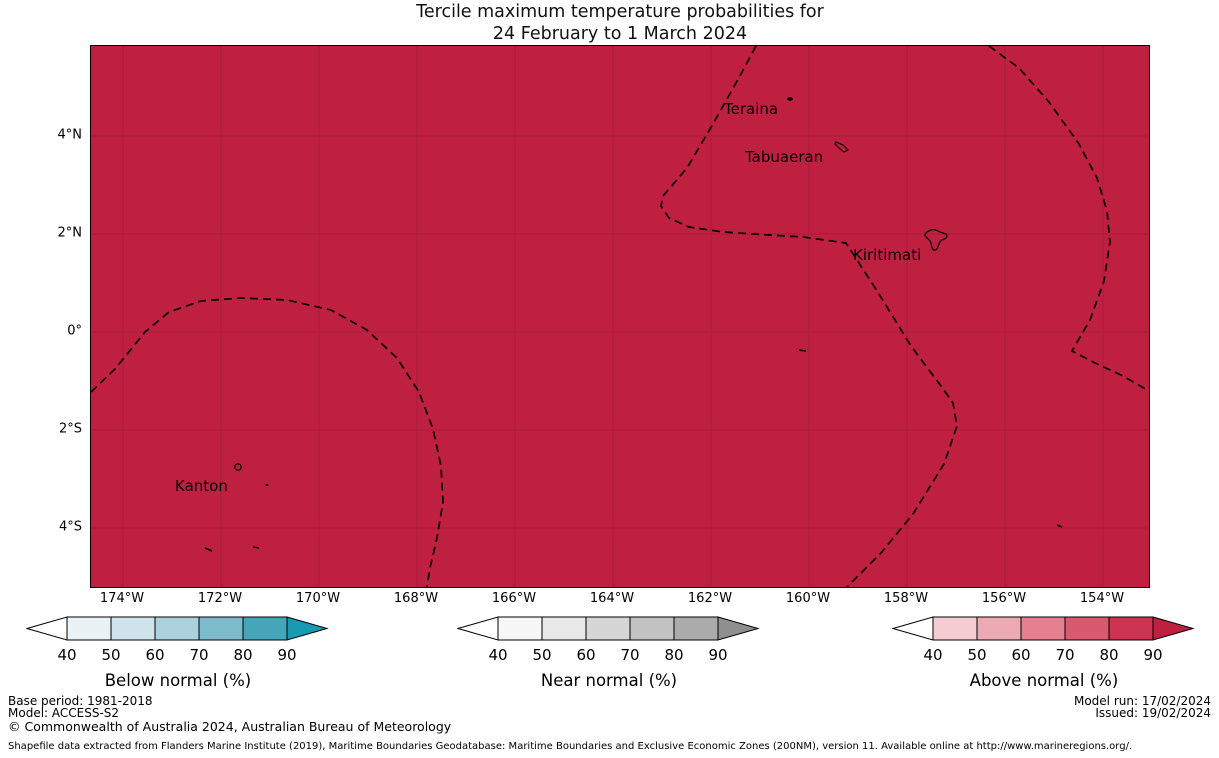 The image size is (1219, 758). What do you see at coordinates (790, 99) in the screenshot?
I see `island-teraina` at bounding box center [790, 99].